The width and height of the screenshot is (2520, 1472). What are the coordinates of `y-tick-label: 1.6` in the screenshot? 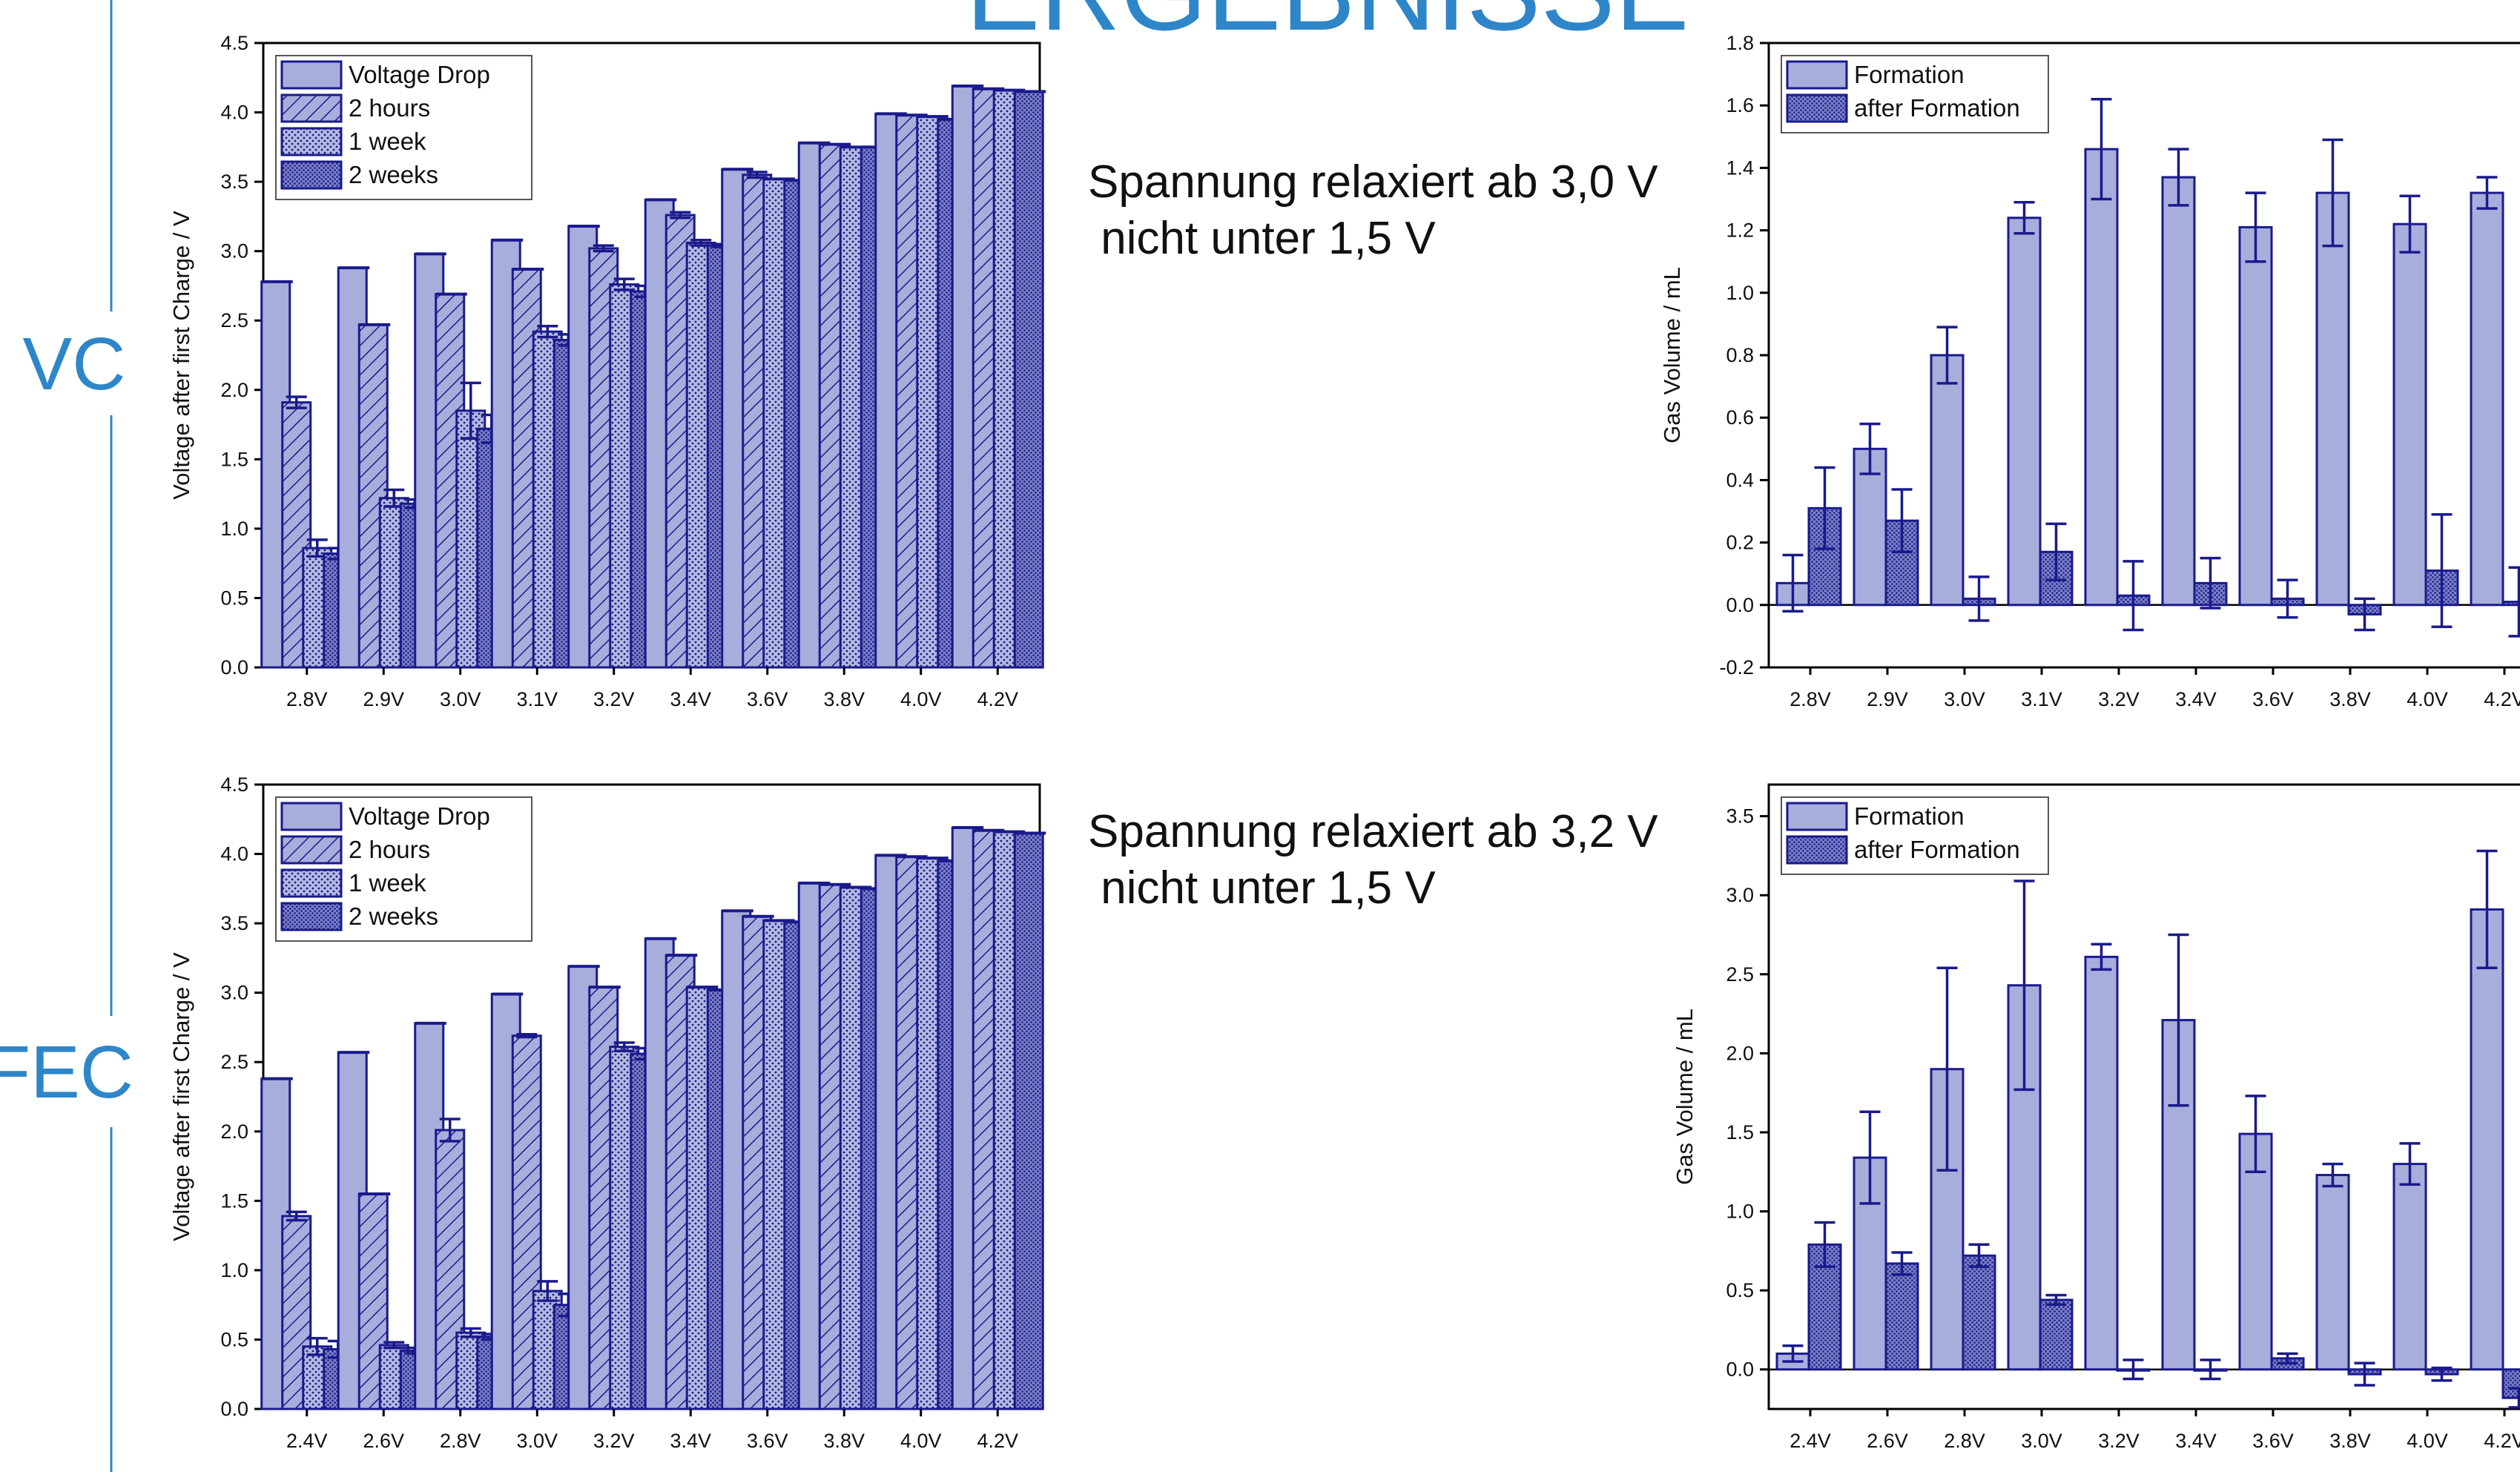 It's located at (1740, 105).